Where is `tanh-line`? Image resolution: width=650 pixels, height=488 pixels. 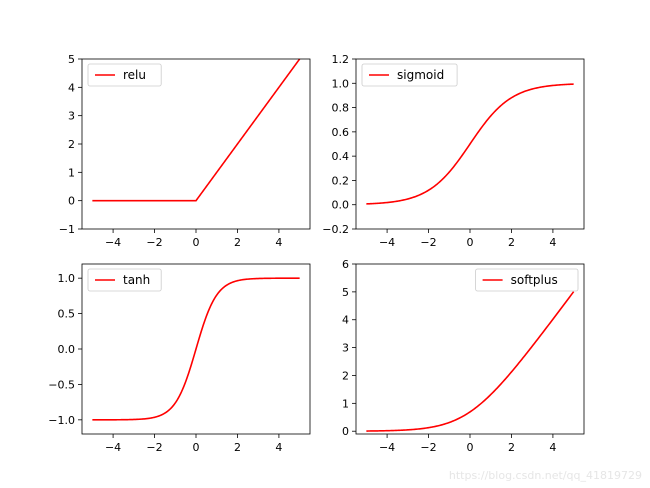
tanh-line is located at coordinates (196, 349).